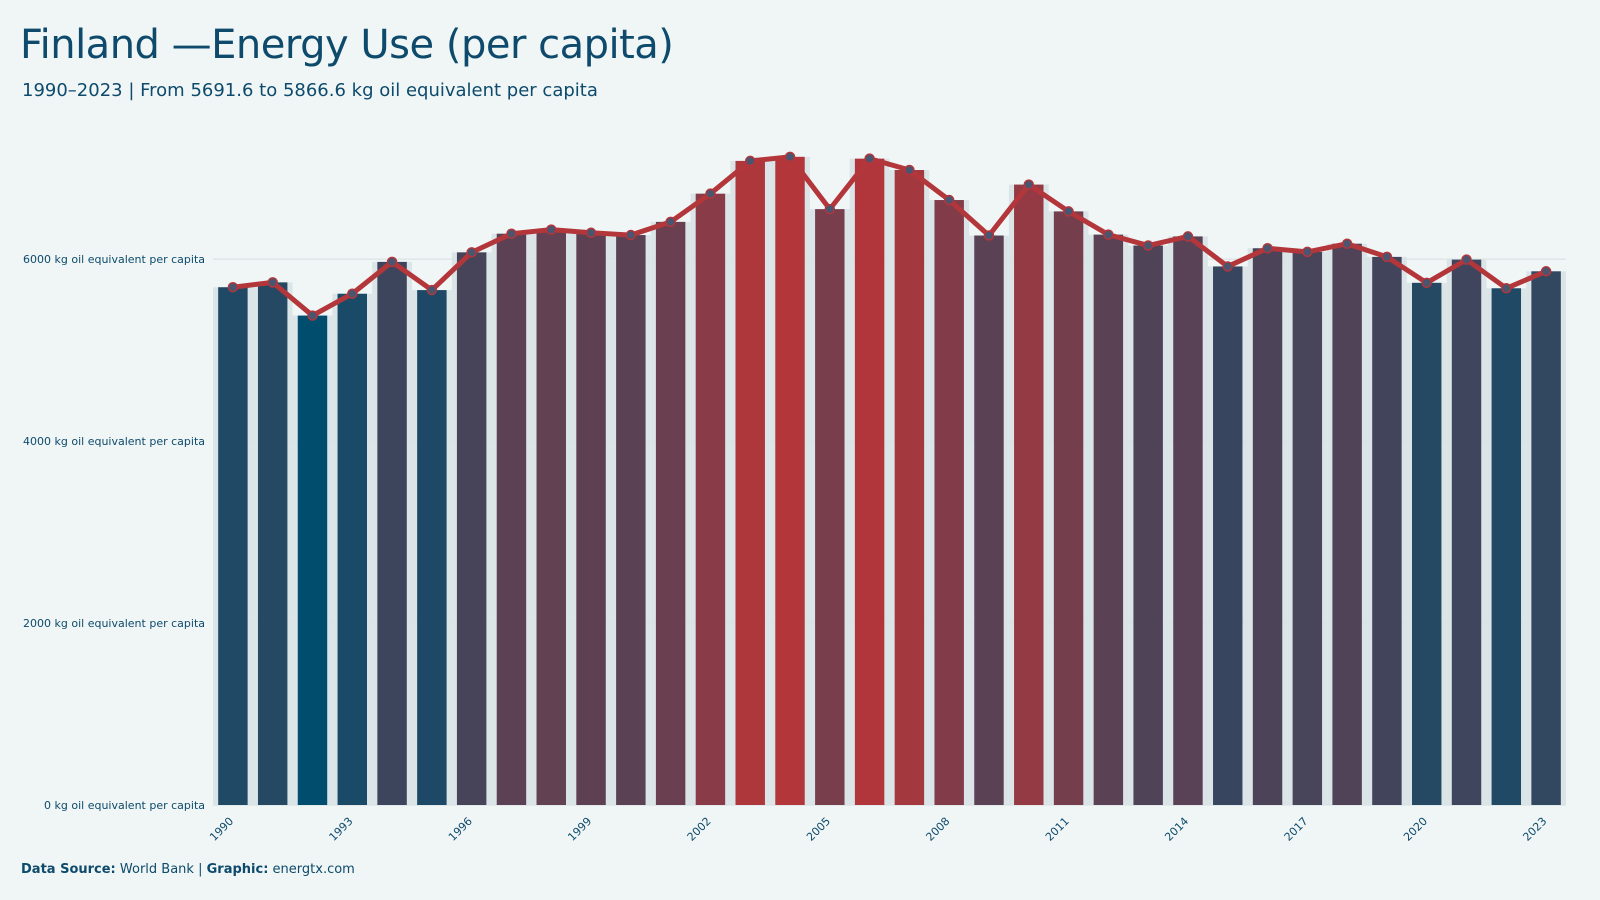  What do you see at coordinates (1068, 508) in the screenshot?
I see `bar-2011` at bounding box center [1068, 508].